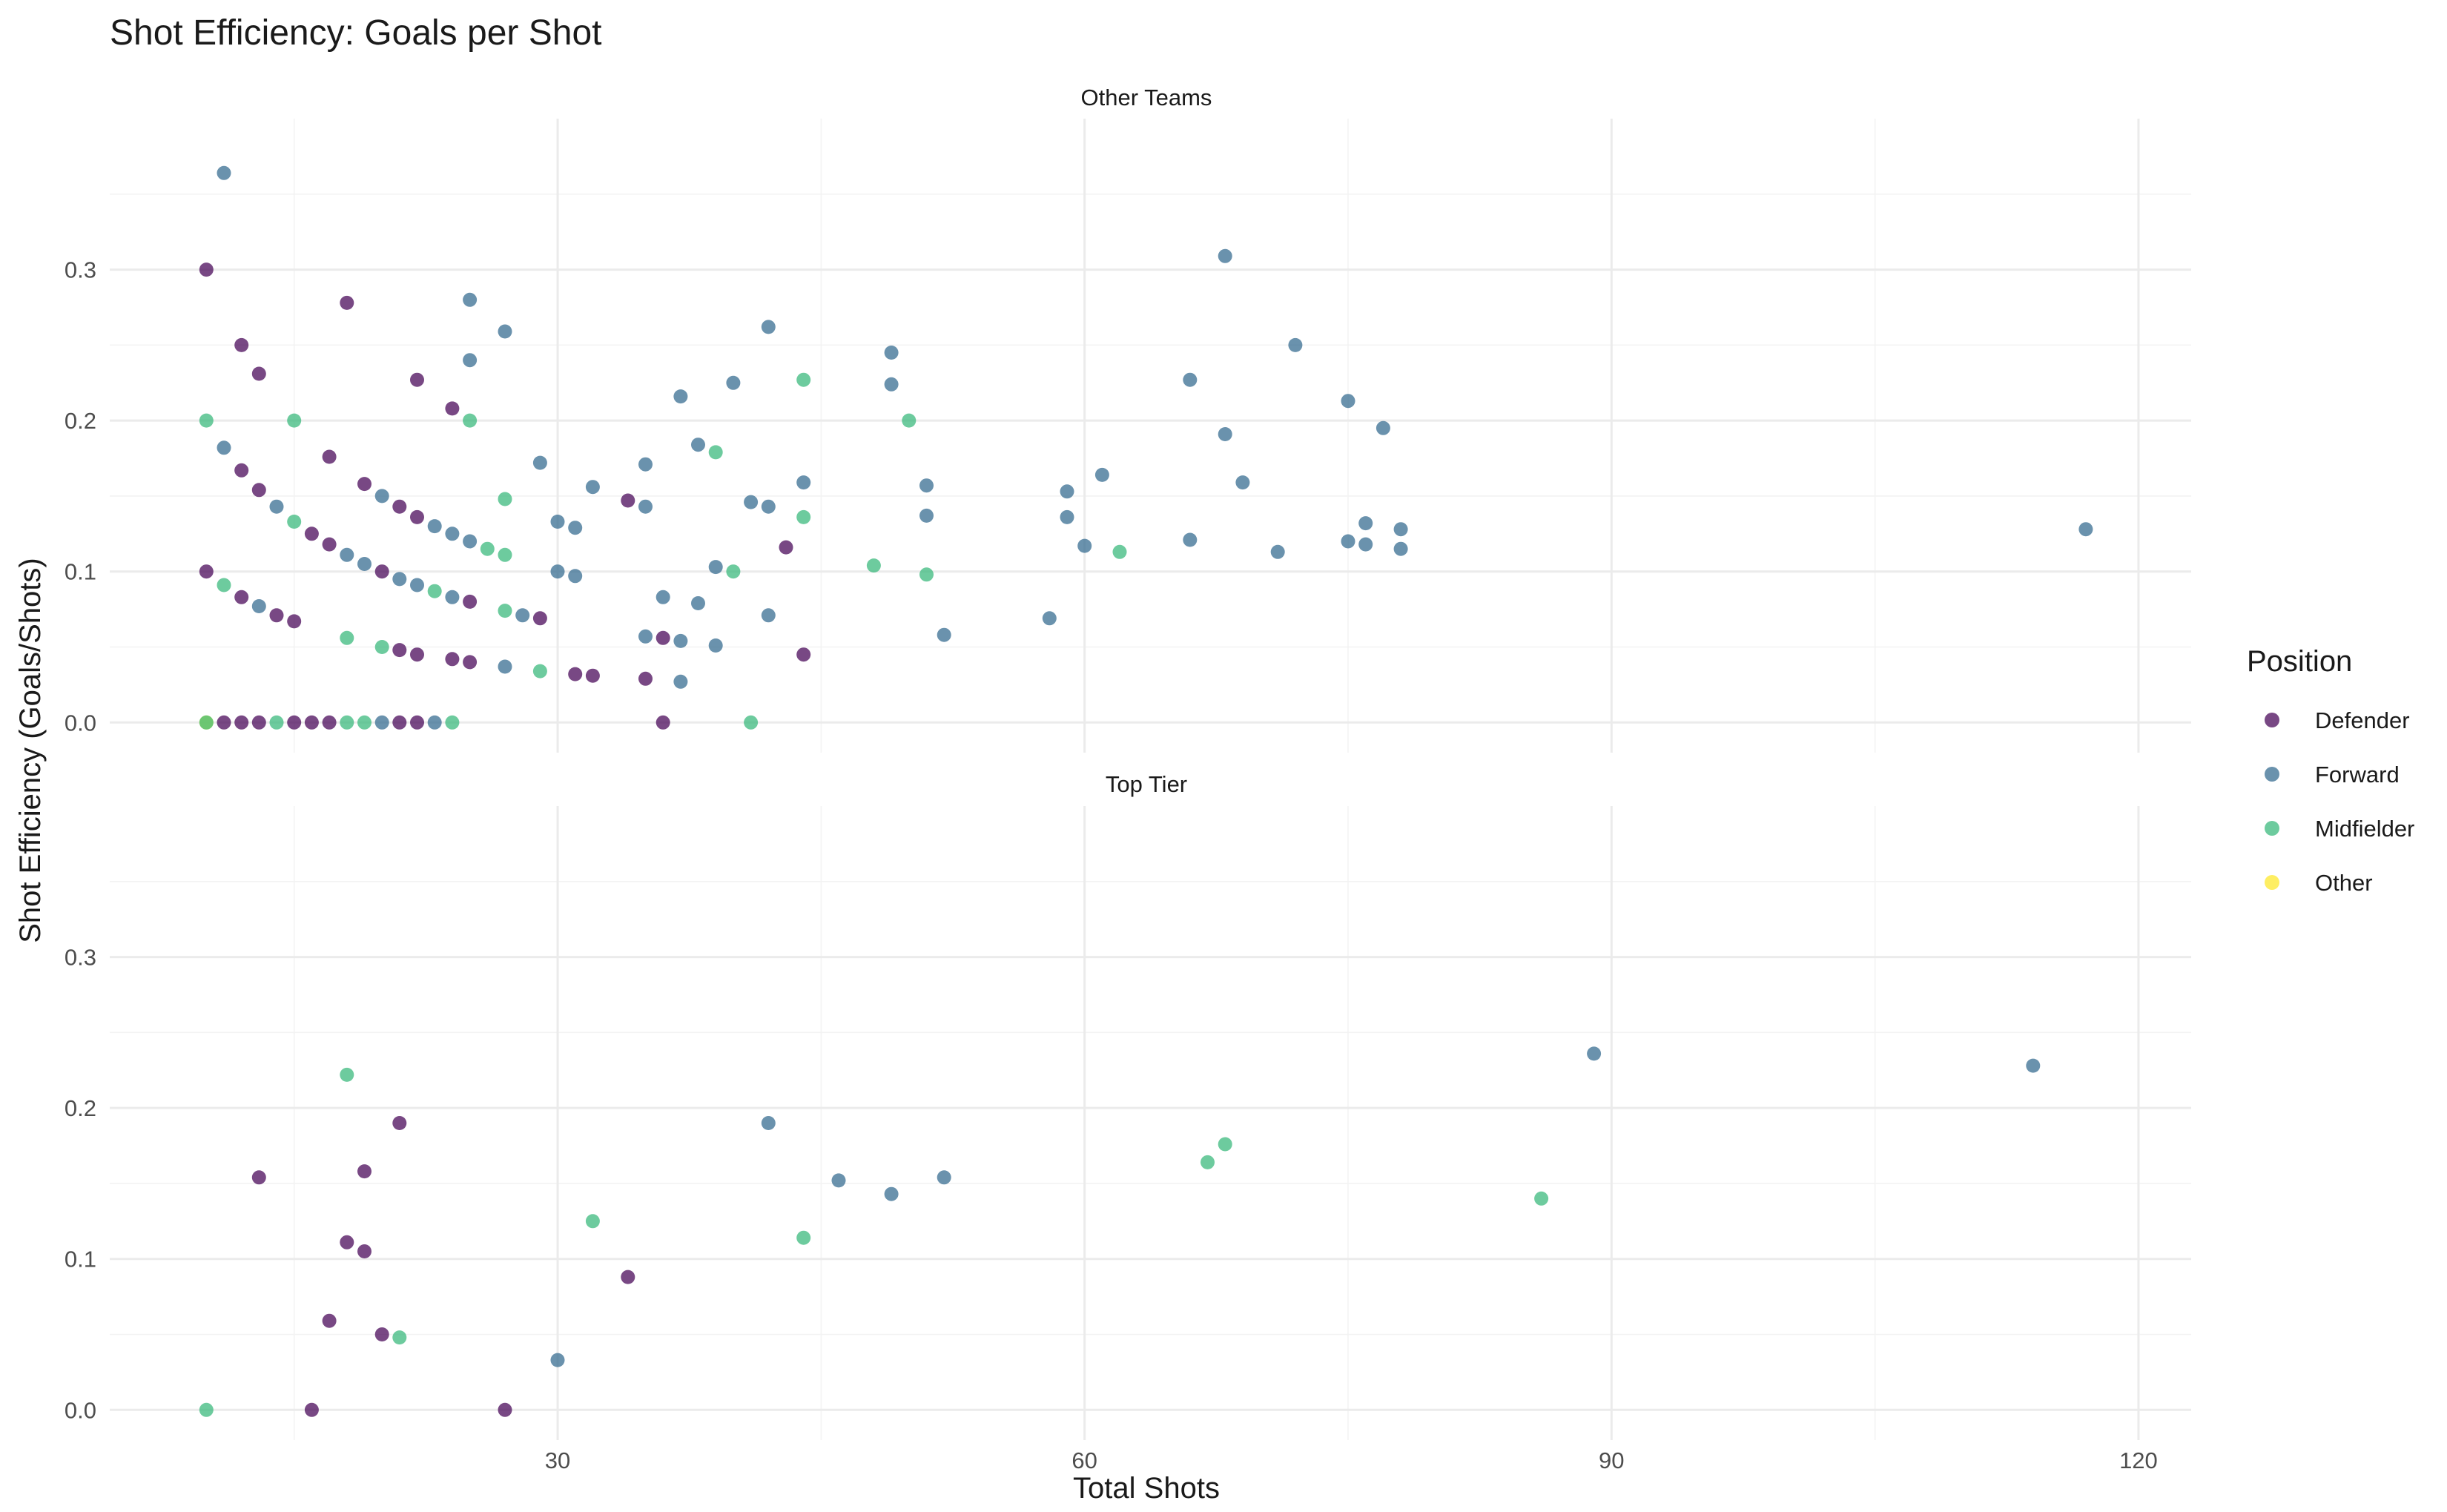 The width and height of the screenshot is (2447, 1512). Describe the element at coordinates (80, 1108) in the screenshot. I see `y-tick-label: 0.2` at that location.